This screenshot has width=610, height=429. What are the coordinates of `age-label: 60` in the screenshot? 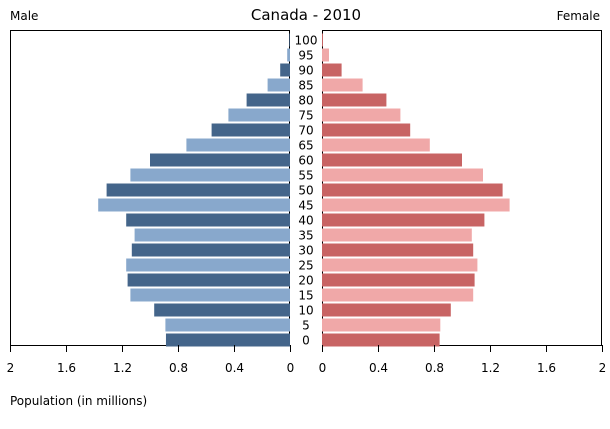 It's located at (305, 161).